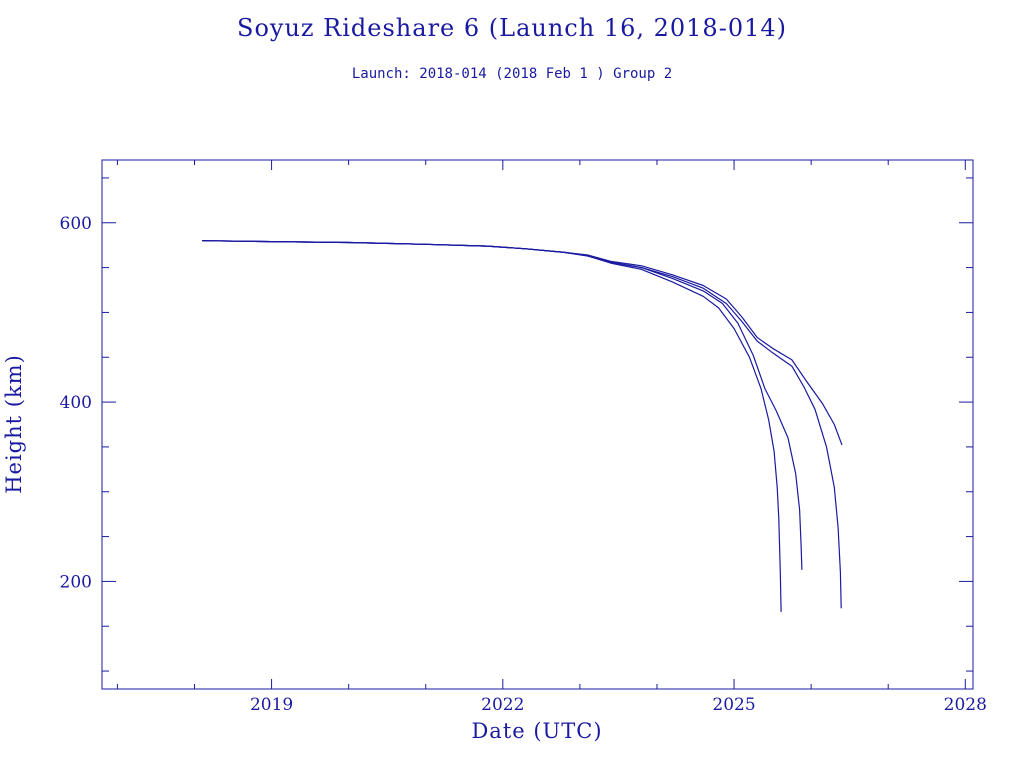 This screenshot has width=1024, height=768. What do you see at coordinates (965, 705) in the screenshot?
I see `x-tick-label: 2028` at bounding box center [965, 705].